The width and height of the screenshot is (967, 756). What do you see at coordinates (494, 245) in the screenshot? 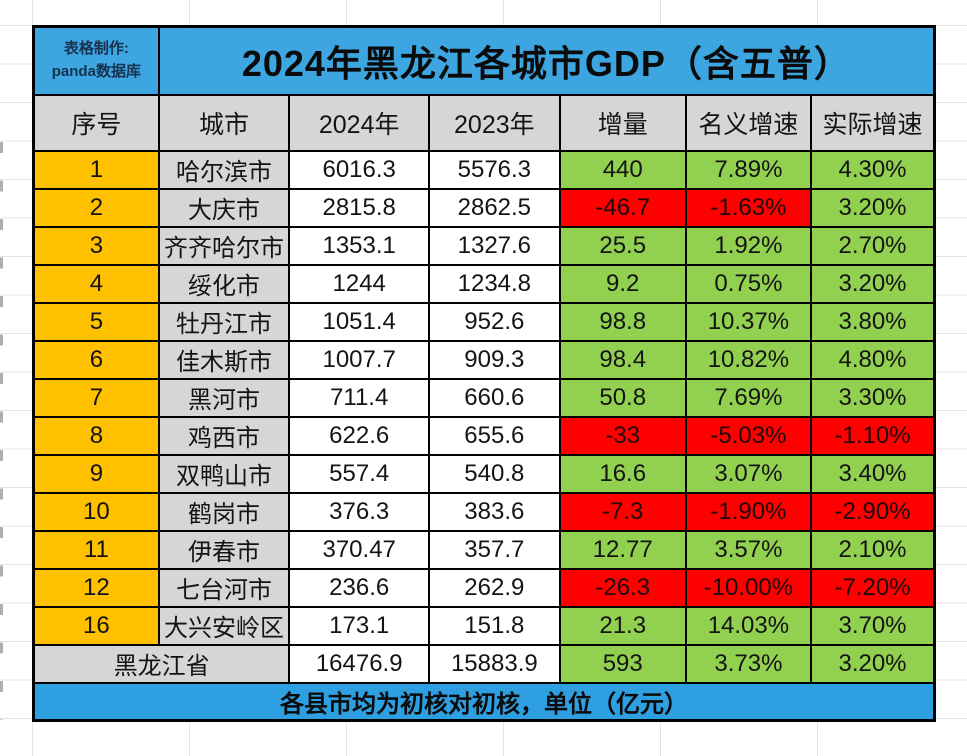
I see `gdp-2023-cell: 1327.6` at bounding box center [494, 245].